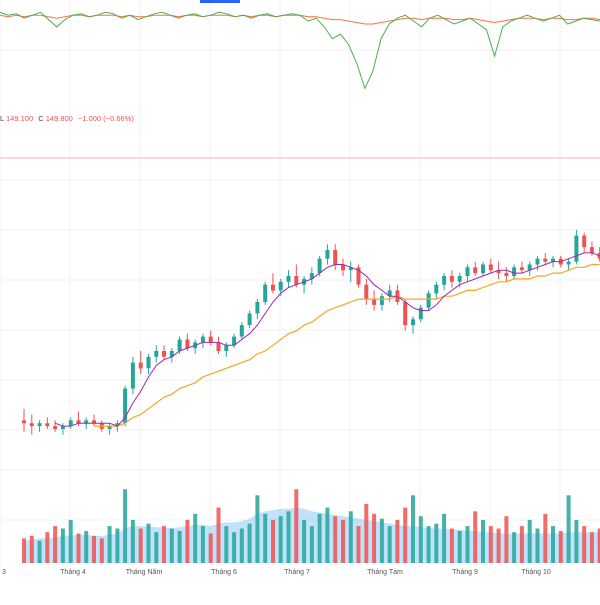 The width and height of the screenshot is (600, 605). What do you see at coordinates (144, 572) in the screenshot?
I see `x-tick-label: Tháng Năm` at bounding box center [144, 572].